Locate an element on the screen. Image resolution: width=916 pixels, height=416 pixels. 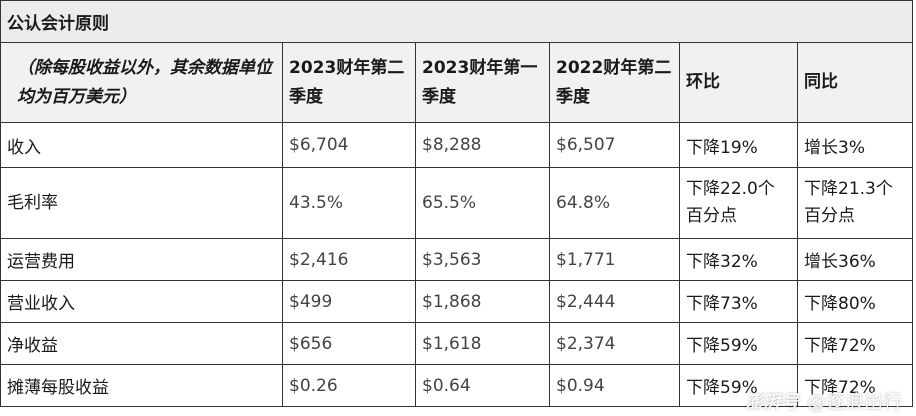
cell-qoq: 下降19% is located at coordinates (738, 145).